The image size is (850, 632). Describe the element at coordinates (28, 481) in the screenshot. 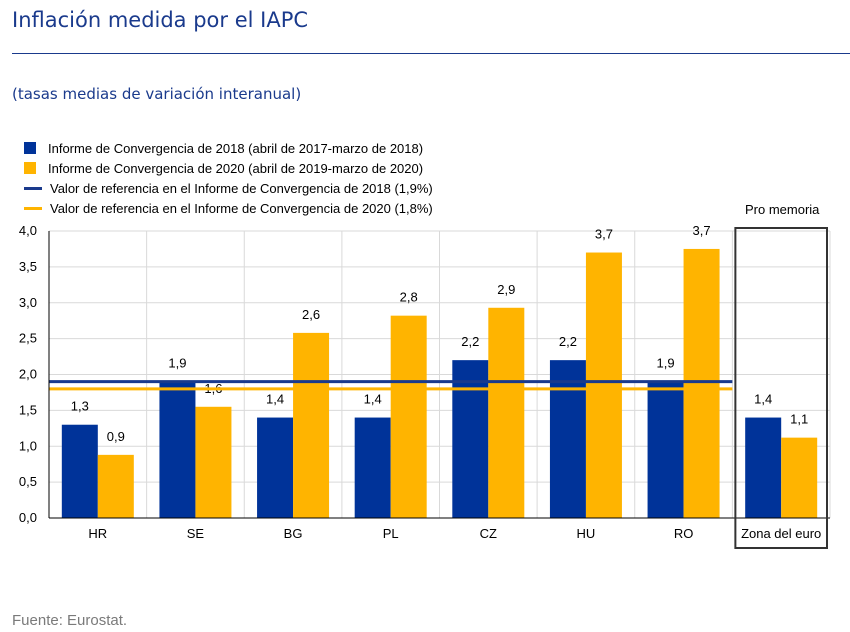

I see `y-tick-label: 0,5` at that location.